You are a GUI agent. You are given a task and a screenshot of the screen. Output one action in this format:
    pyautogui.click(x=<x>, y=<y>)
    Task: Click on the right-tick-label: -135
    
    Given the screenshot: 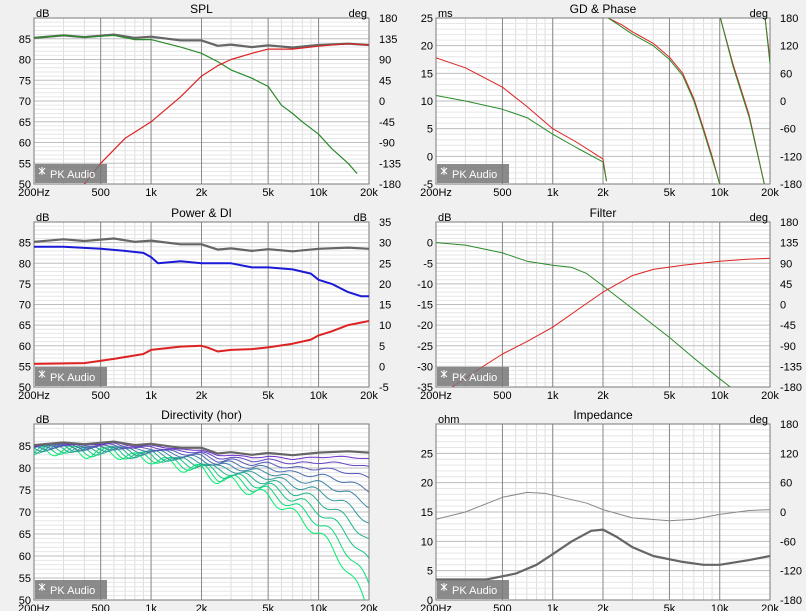 What is the action you would take?
    pyautogui.click(x=390, y=164)
    